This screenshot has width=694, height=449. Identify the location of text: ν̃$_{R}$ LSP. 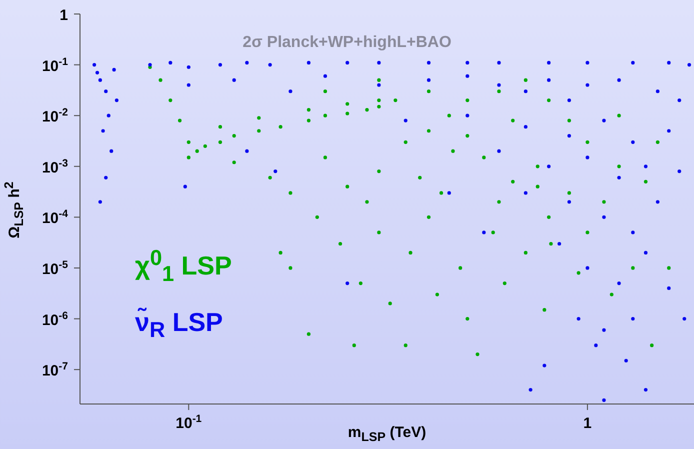
(179, 325).